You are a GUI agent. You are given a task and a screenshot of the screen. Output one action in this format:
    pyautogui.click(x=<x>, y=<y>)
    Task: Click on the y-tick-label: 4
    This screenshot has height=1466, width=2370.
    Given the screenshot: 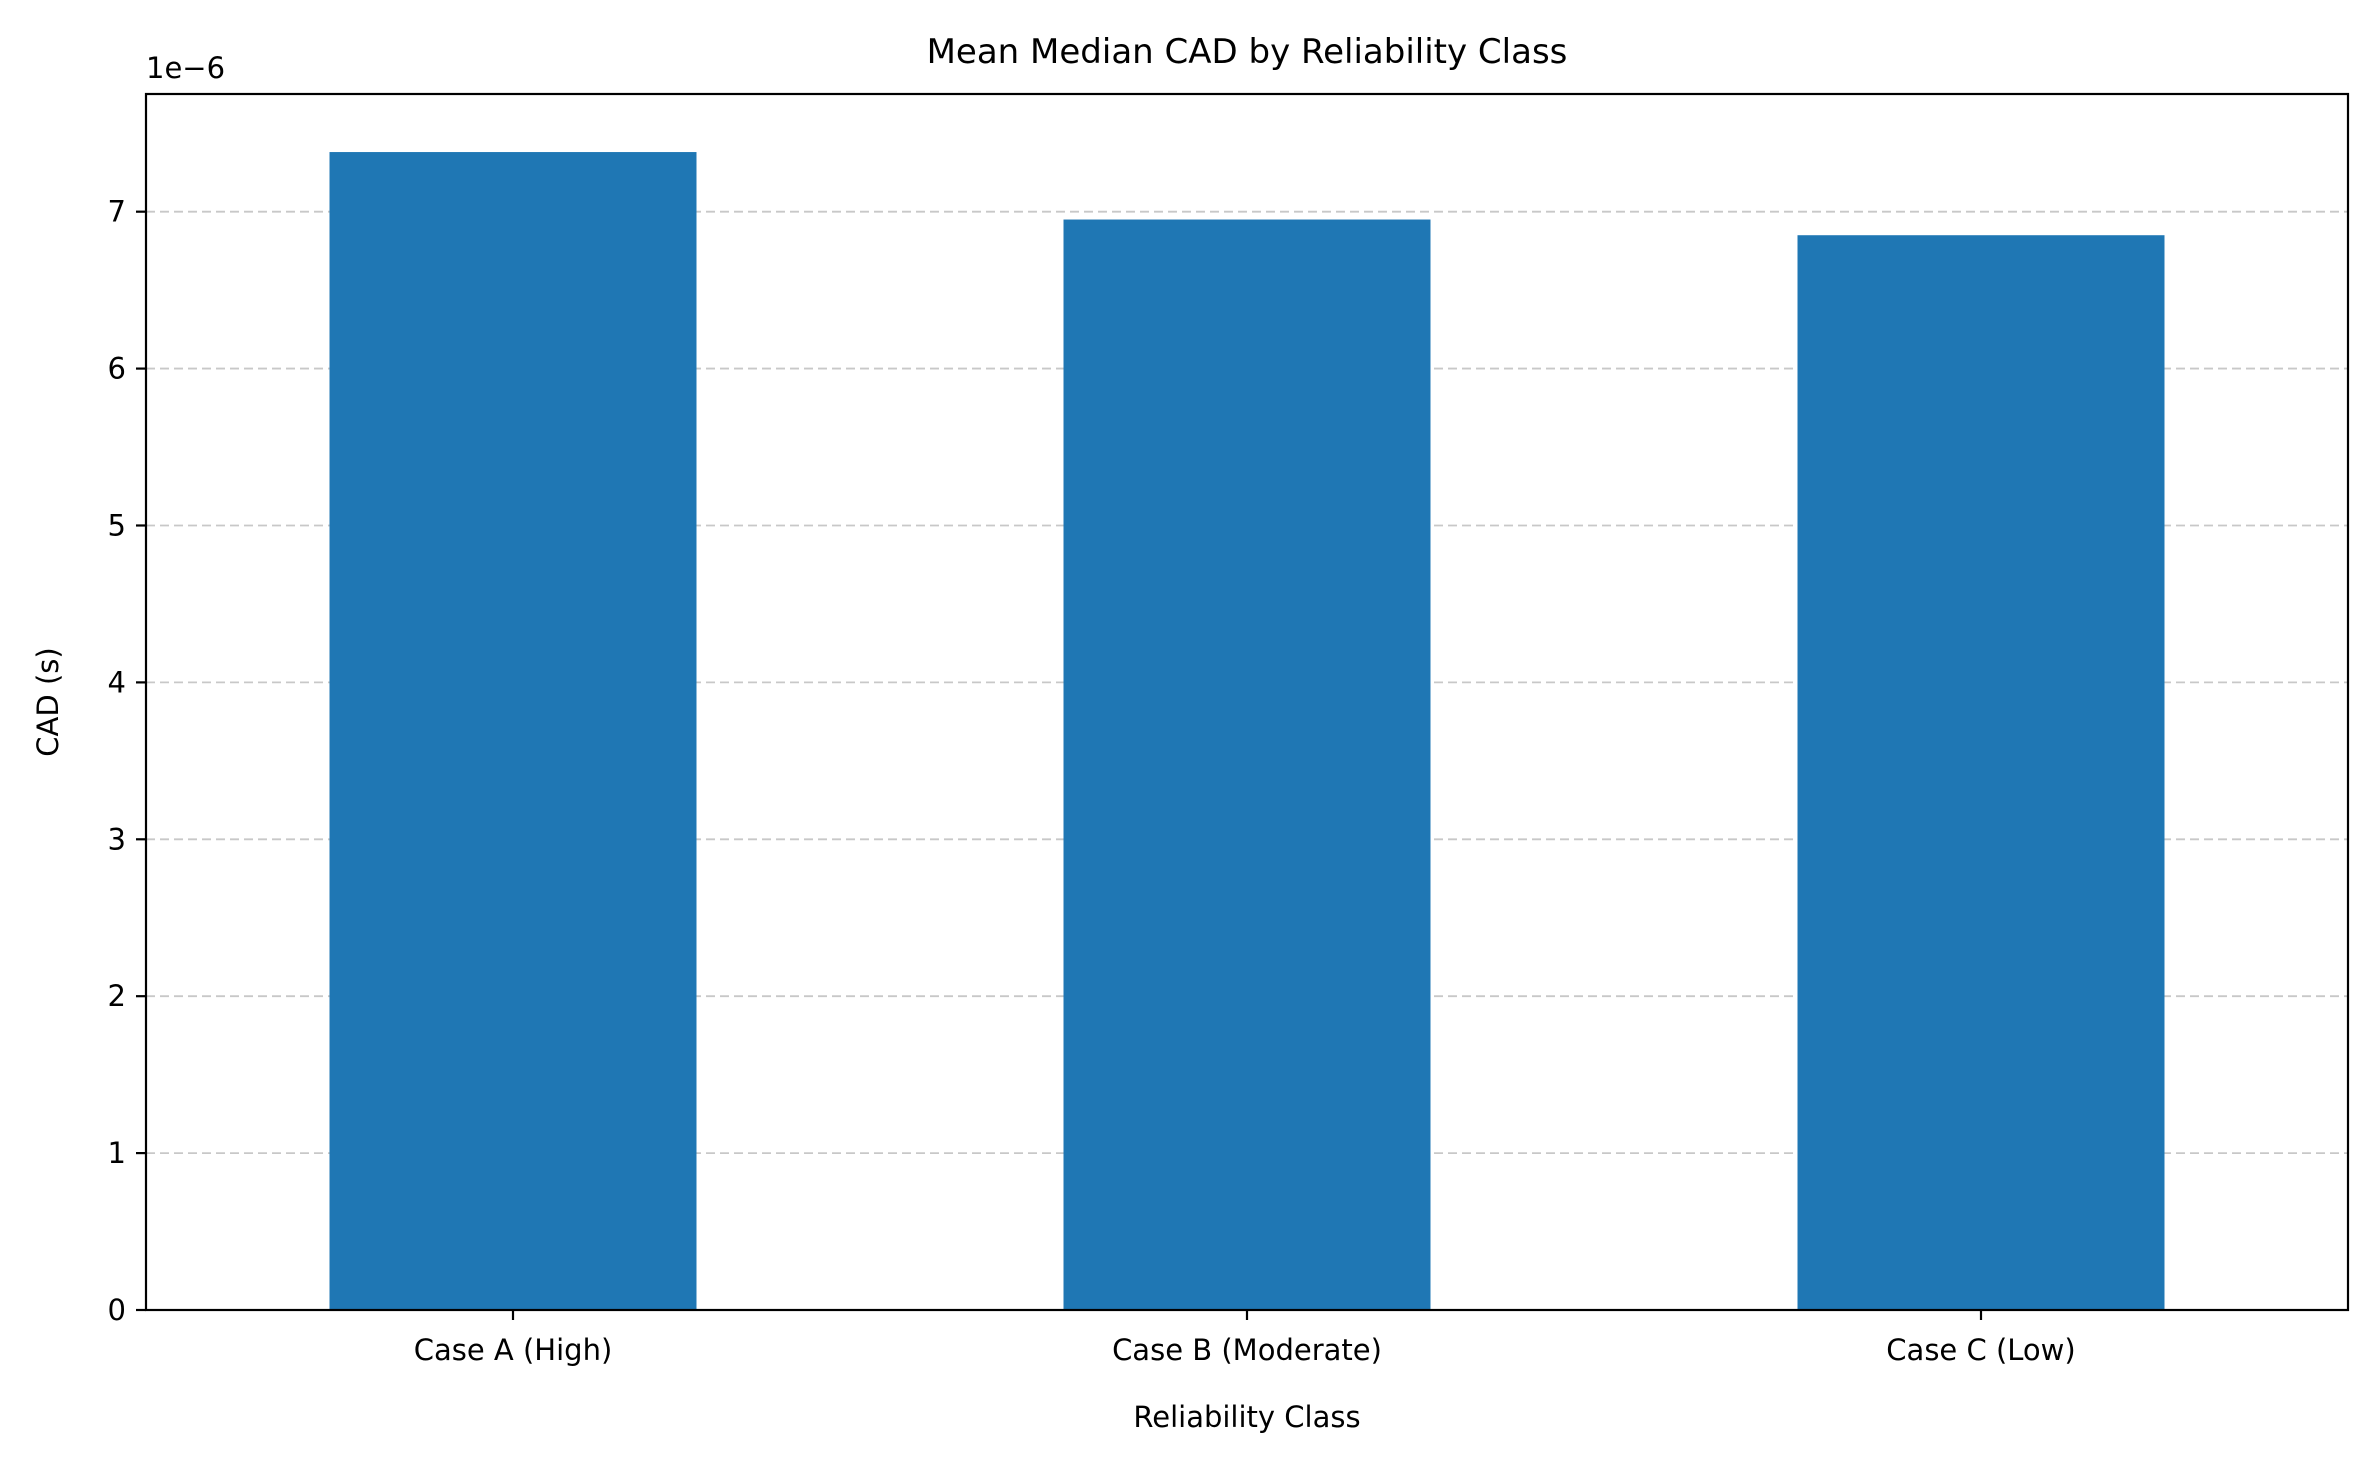 What is the action you would take?
    pyautogui.click(x=117, y=682)
    